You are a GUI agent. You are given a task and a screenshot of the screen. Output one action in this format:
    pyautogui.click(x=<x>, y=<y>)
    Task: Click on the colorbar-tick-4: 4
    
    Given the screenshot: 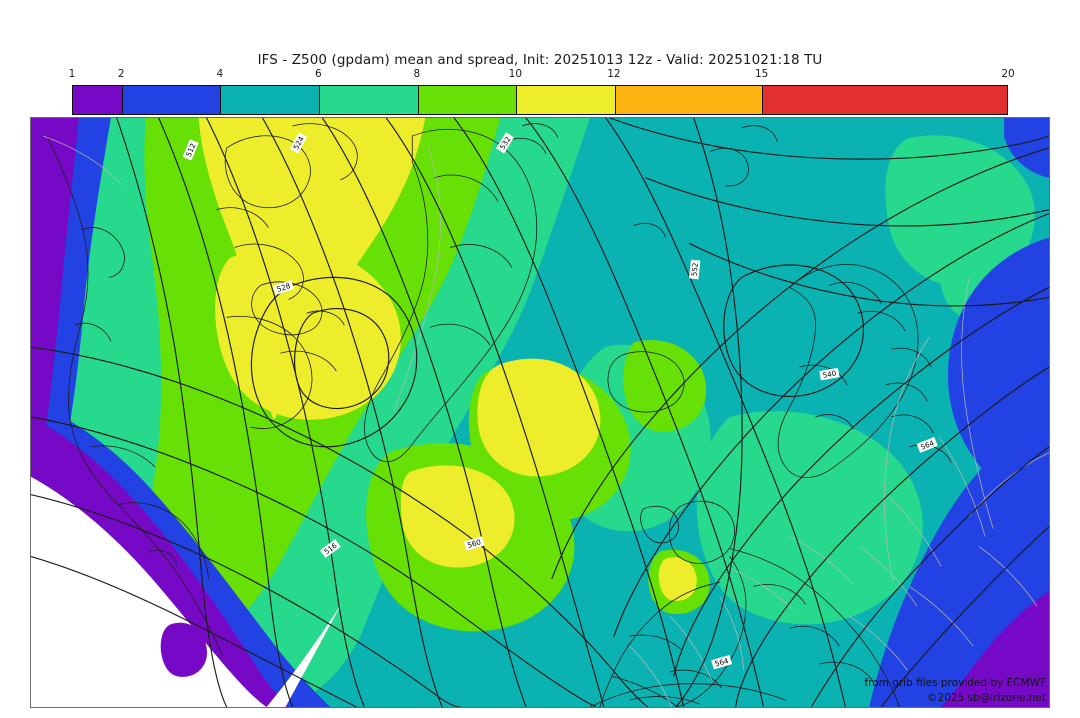 What is the action you would take?
    pyautogui.click(x=220, y=74)
    